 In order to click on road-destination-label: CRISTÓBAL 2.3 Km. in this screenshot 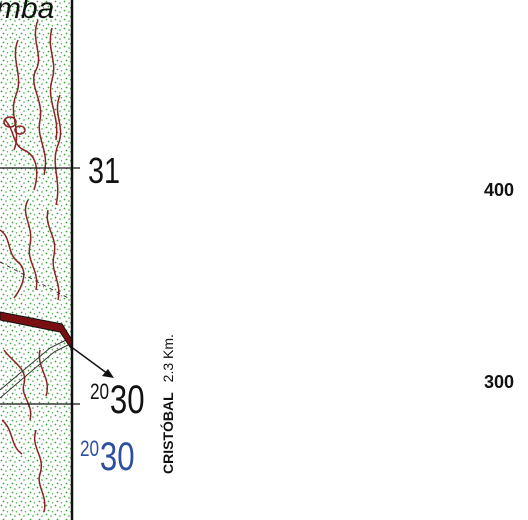, I will do `click(168, 404)`.